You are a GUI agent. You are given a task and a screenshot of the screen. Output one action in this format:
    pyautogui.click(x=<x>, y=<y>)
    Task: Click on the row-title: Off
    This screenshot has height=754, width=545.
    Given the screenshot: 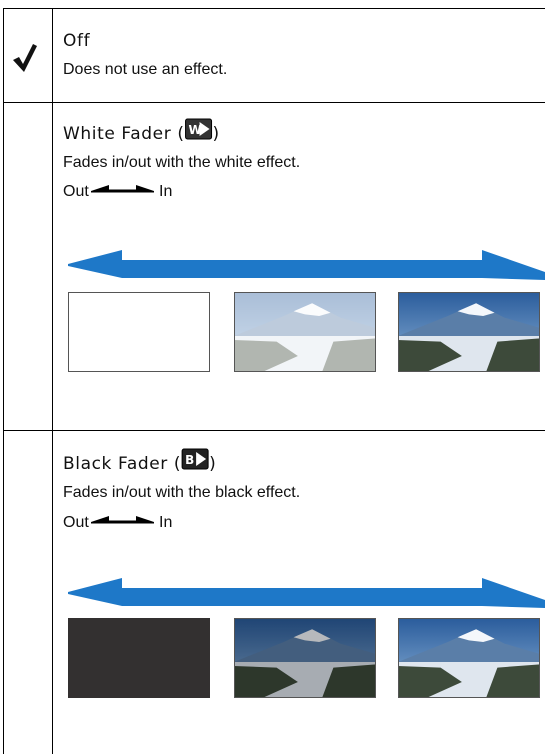 What is the action you would take?
    pyautogui.click(x=77, y=41)
    